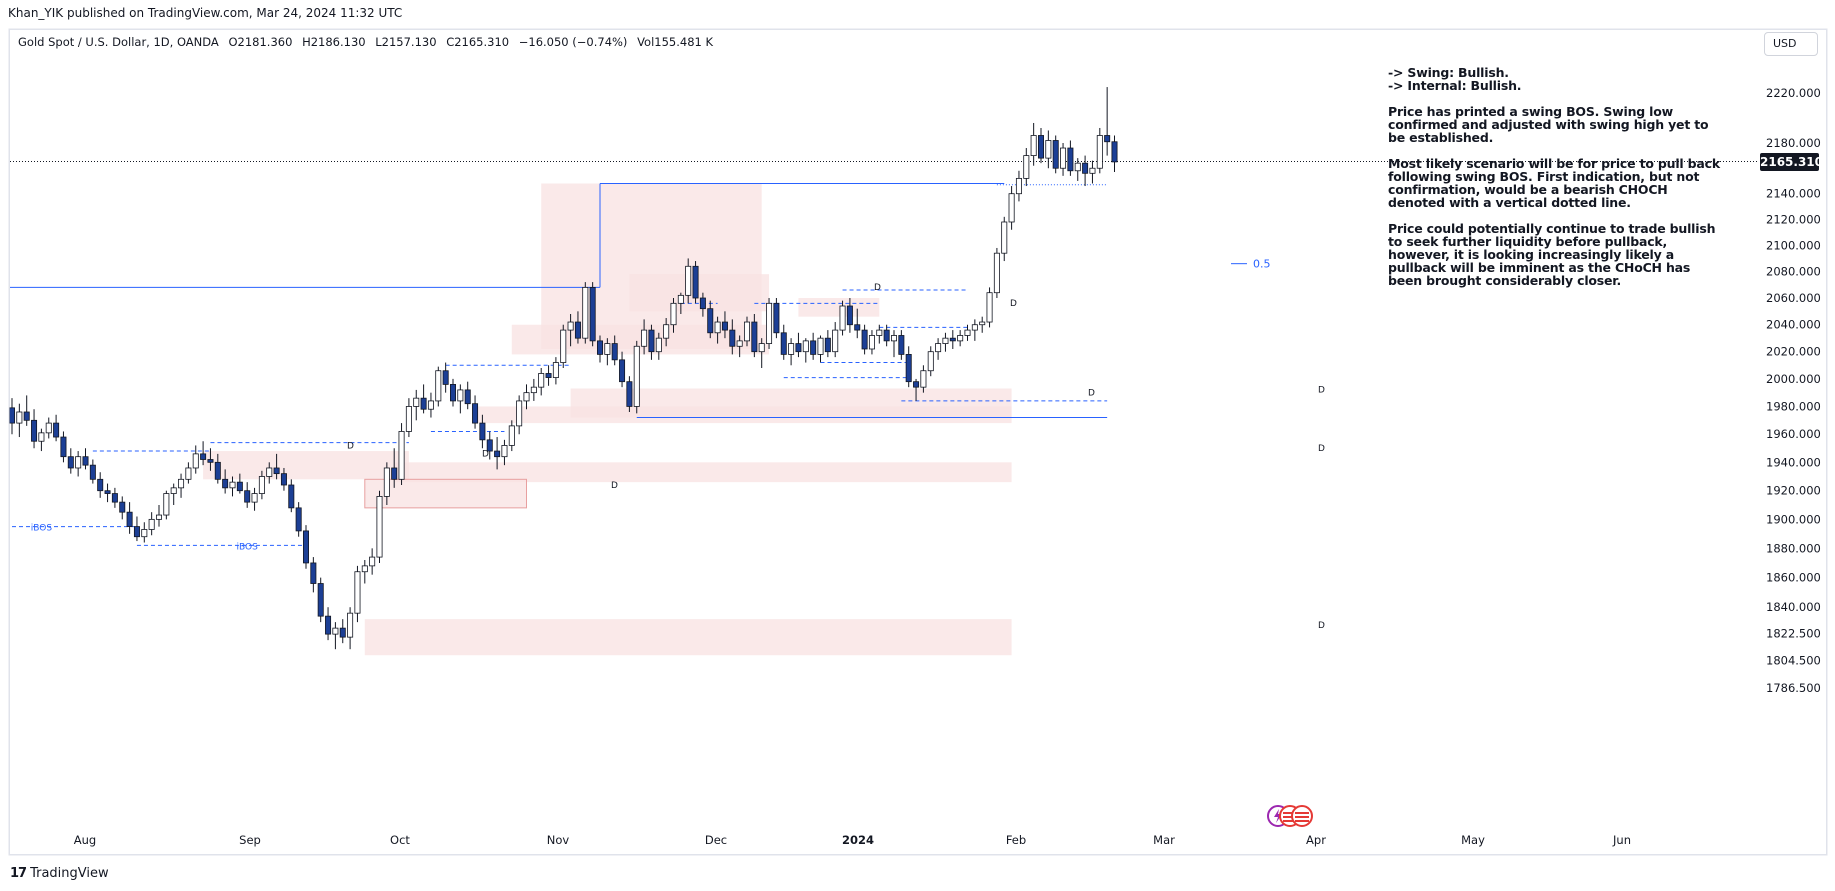  I want to click on symbol-name: Gold Spot / U.S. Dollar, 1D, OANDA, so click(118, 42).